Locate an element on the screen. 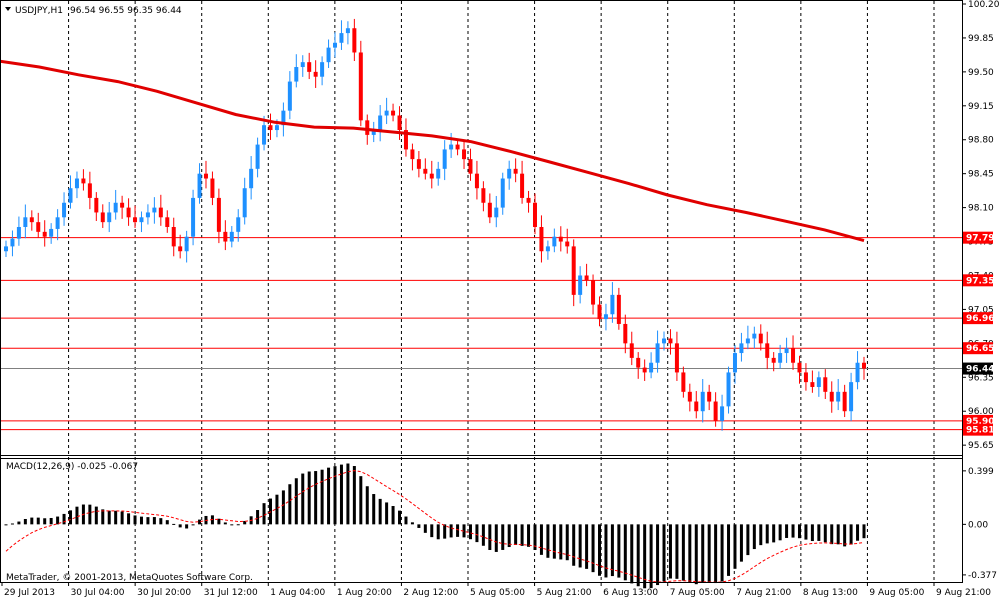 The height and width of the screenshot is (600, 1000). time-tick-label: 7 Aug 21:00 is located at coordinates (763, 593).